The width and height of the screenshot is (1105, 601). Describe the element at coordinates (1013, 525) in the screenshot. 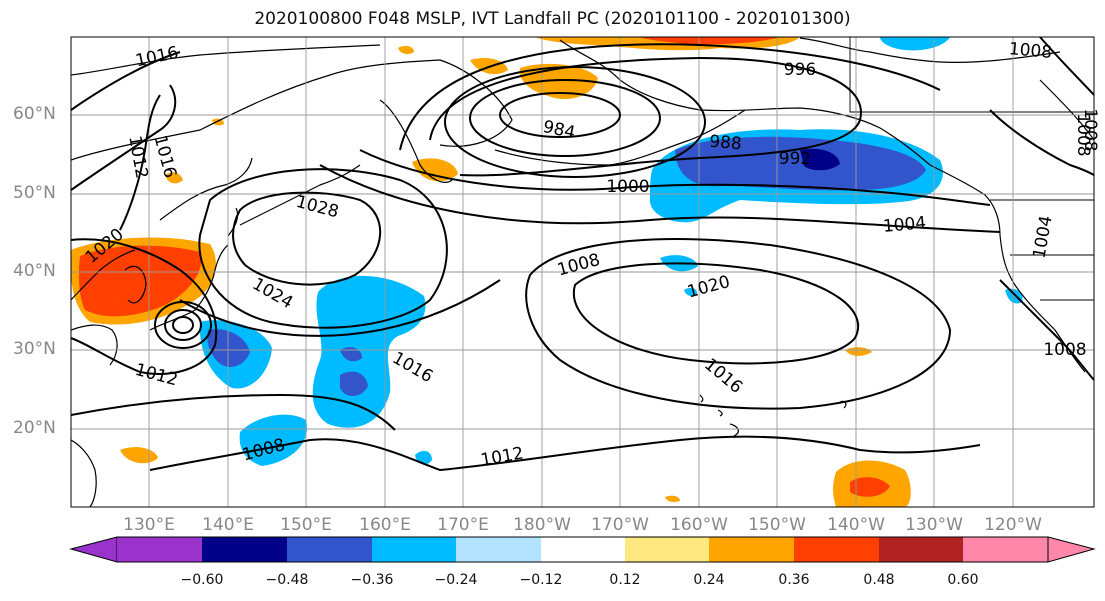

I see `lon-label: 120°W` at that location.